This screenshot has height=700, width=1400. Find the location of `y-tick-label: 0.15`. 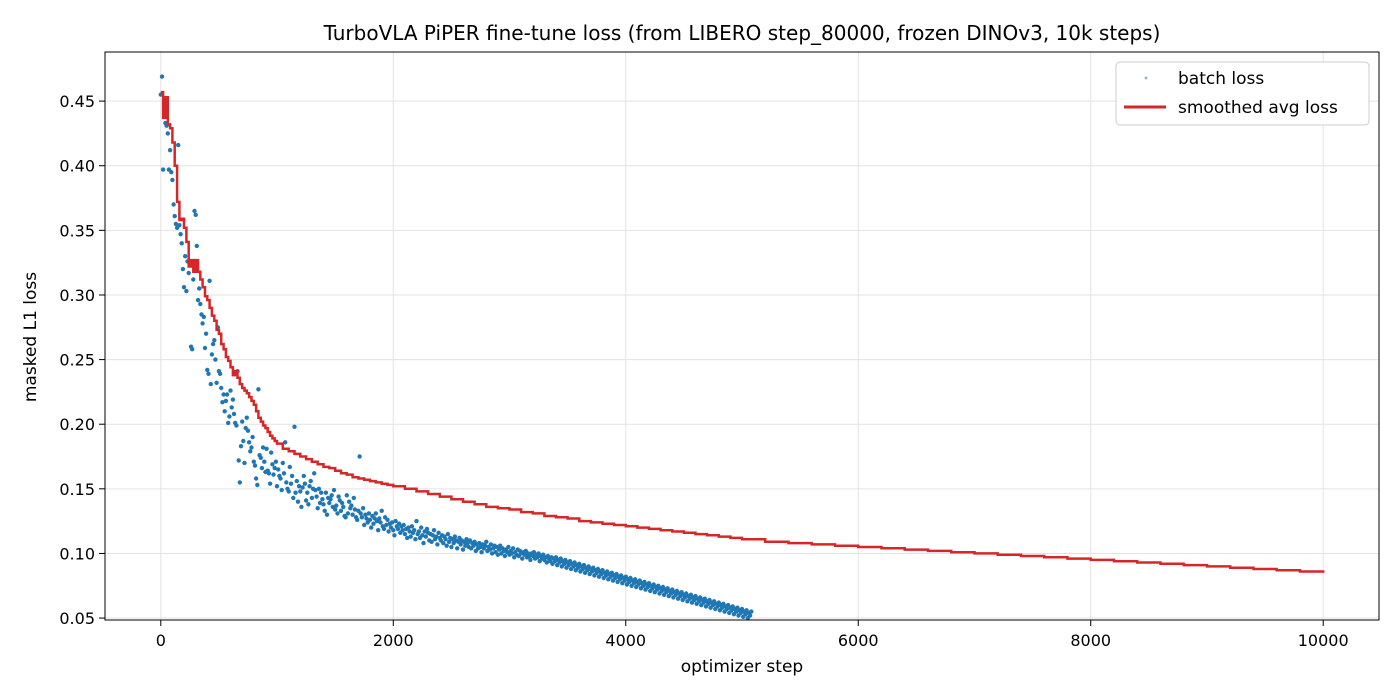

y-tick-label: 0.15 is located at coordinates (77, 489).